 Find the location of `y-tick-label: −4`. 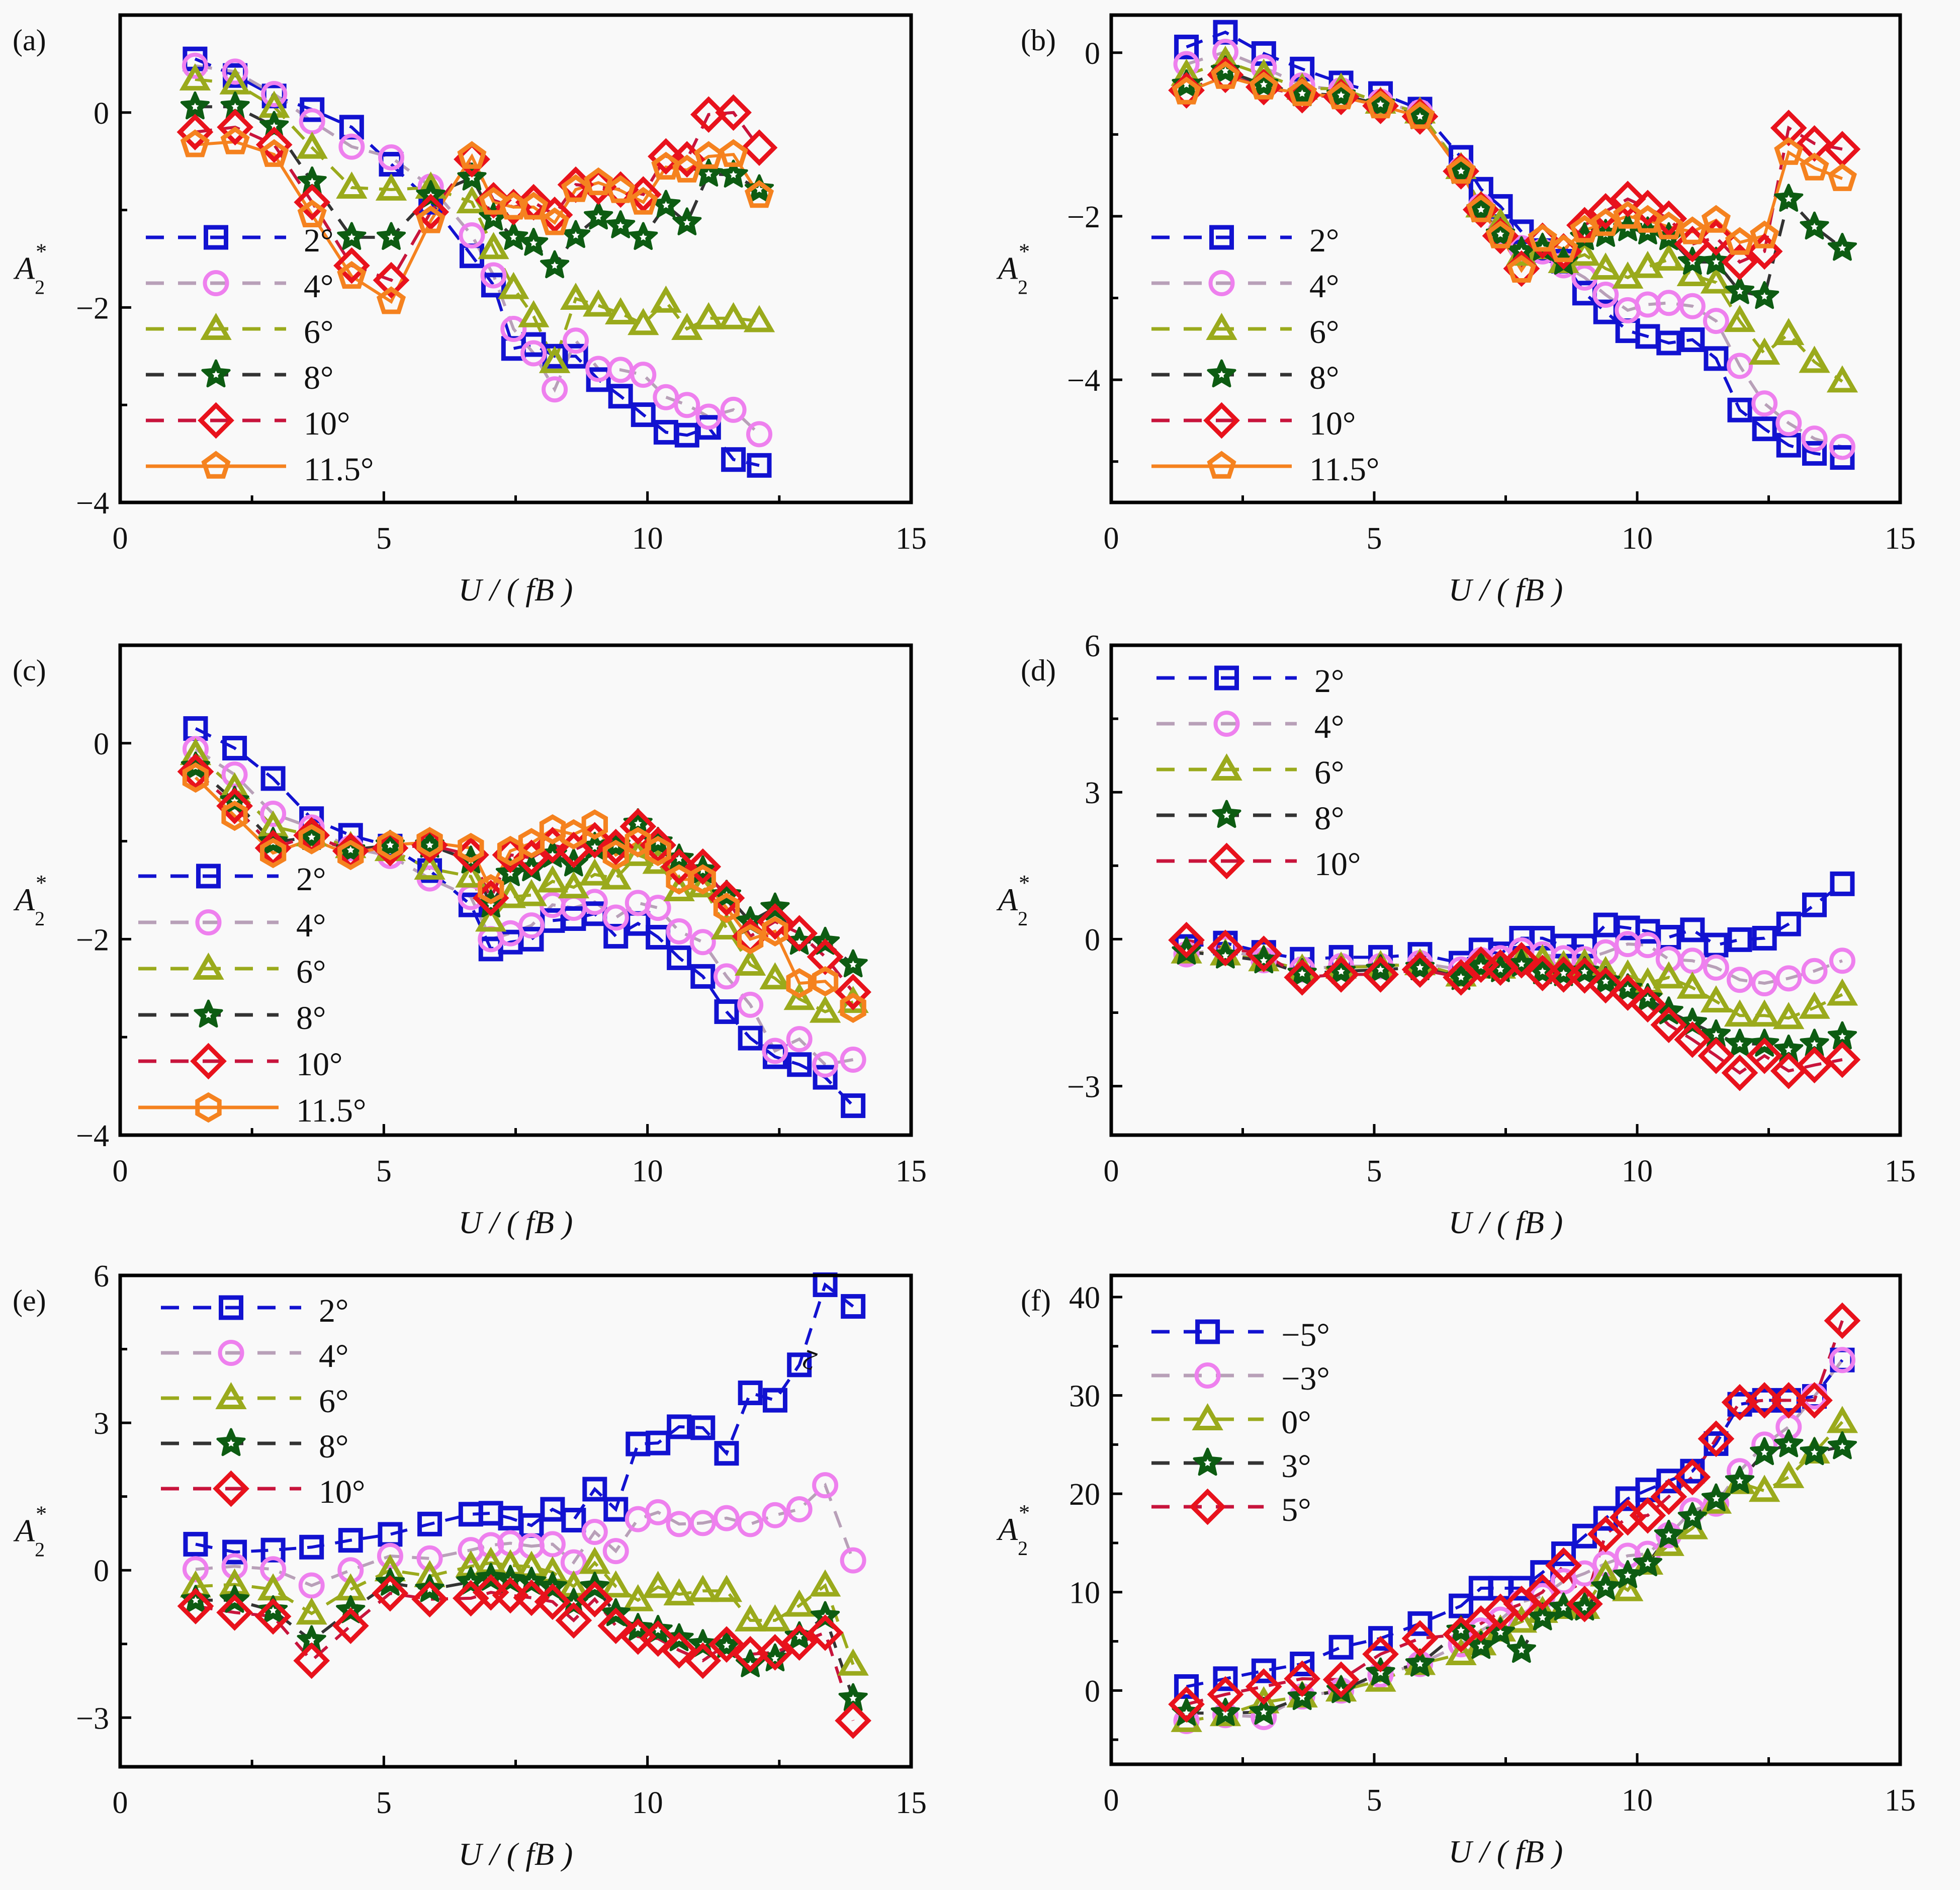

y-tick-label: −4 is located at coordinates (1083, 381).